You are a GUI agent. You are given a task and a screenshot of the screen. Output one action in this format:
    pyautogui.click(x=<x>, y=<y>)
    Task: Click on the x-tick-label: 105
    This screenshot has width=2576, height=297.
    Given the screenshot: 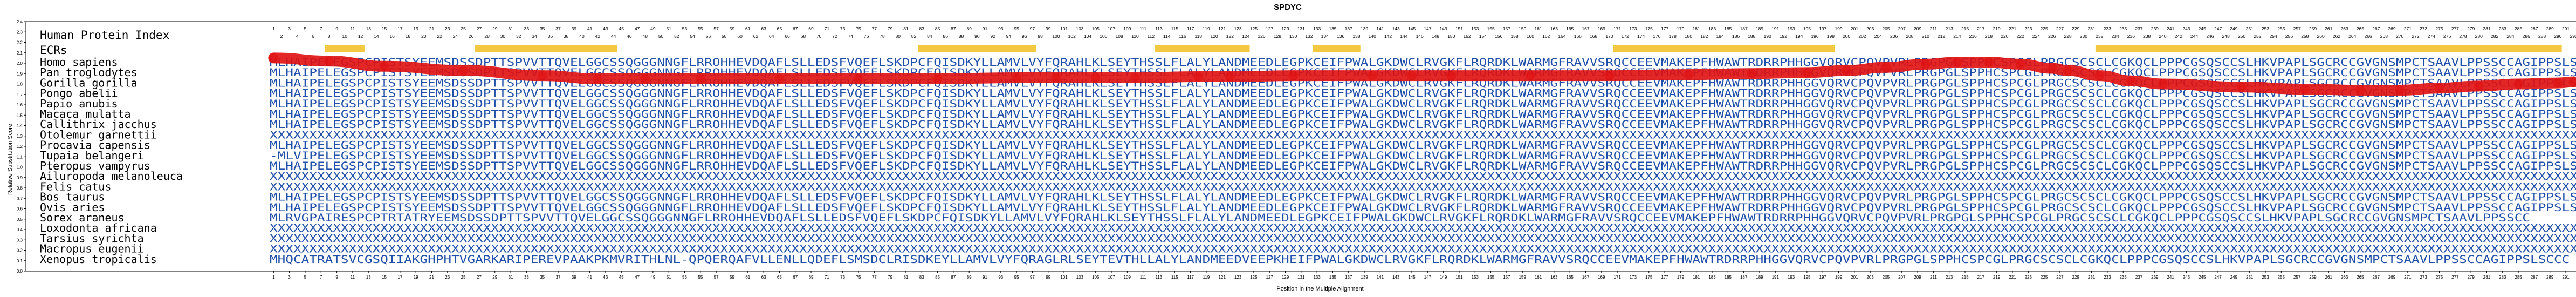 What is the action you would take?
    pyautogui.click(x=1096, y=278)
    